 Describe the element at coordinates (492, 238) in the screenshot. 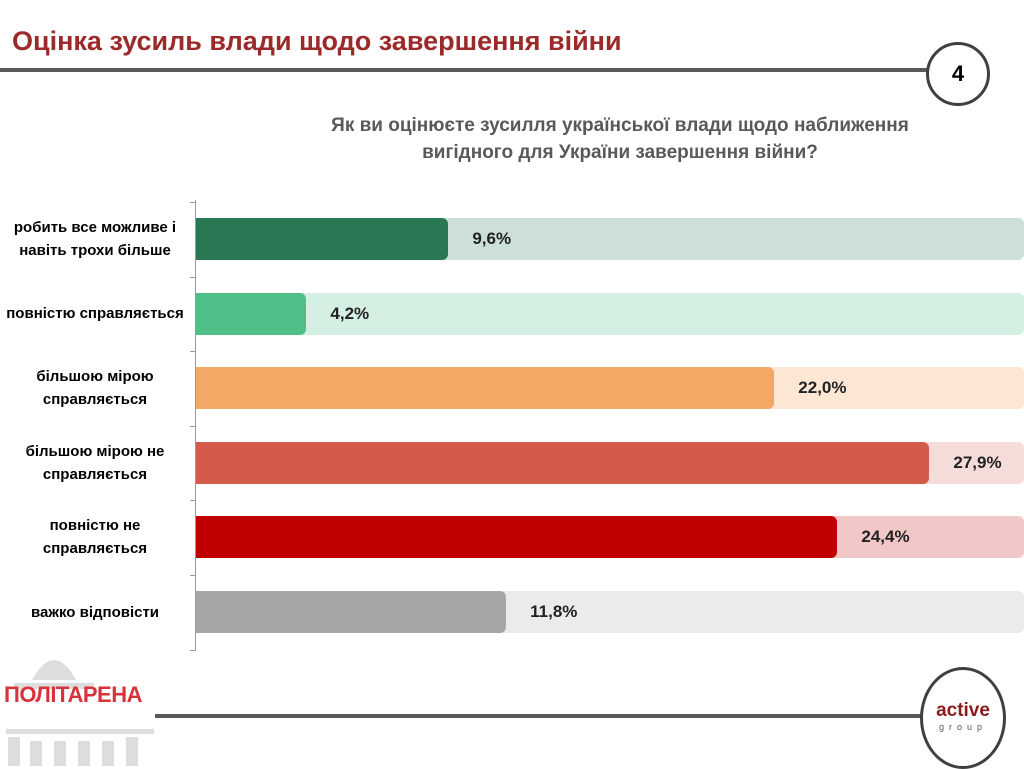

I see `data-label: 9,6%` at that location.